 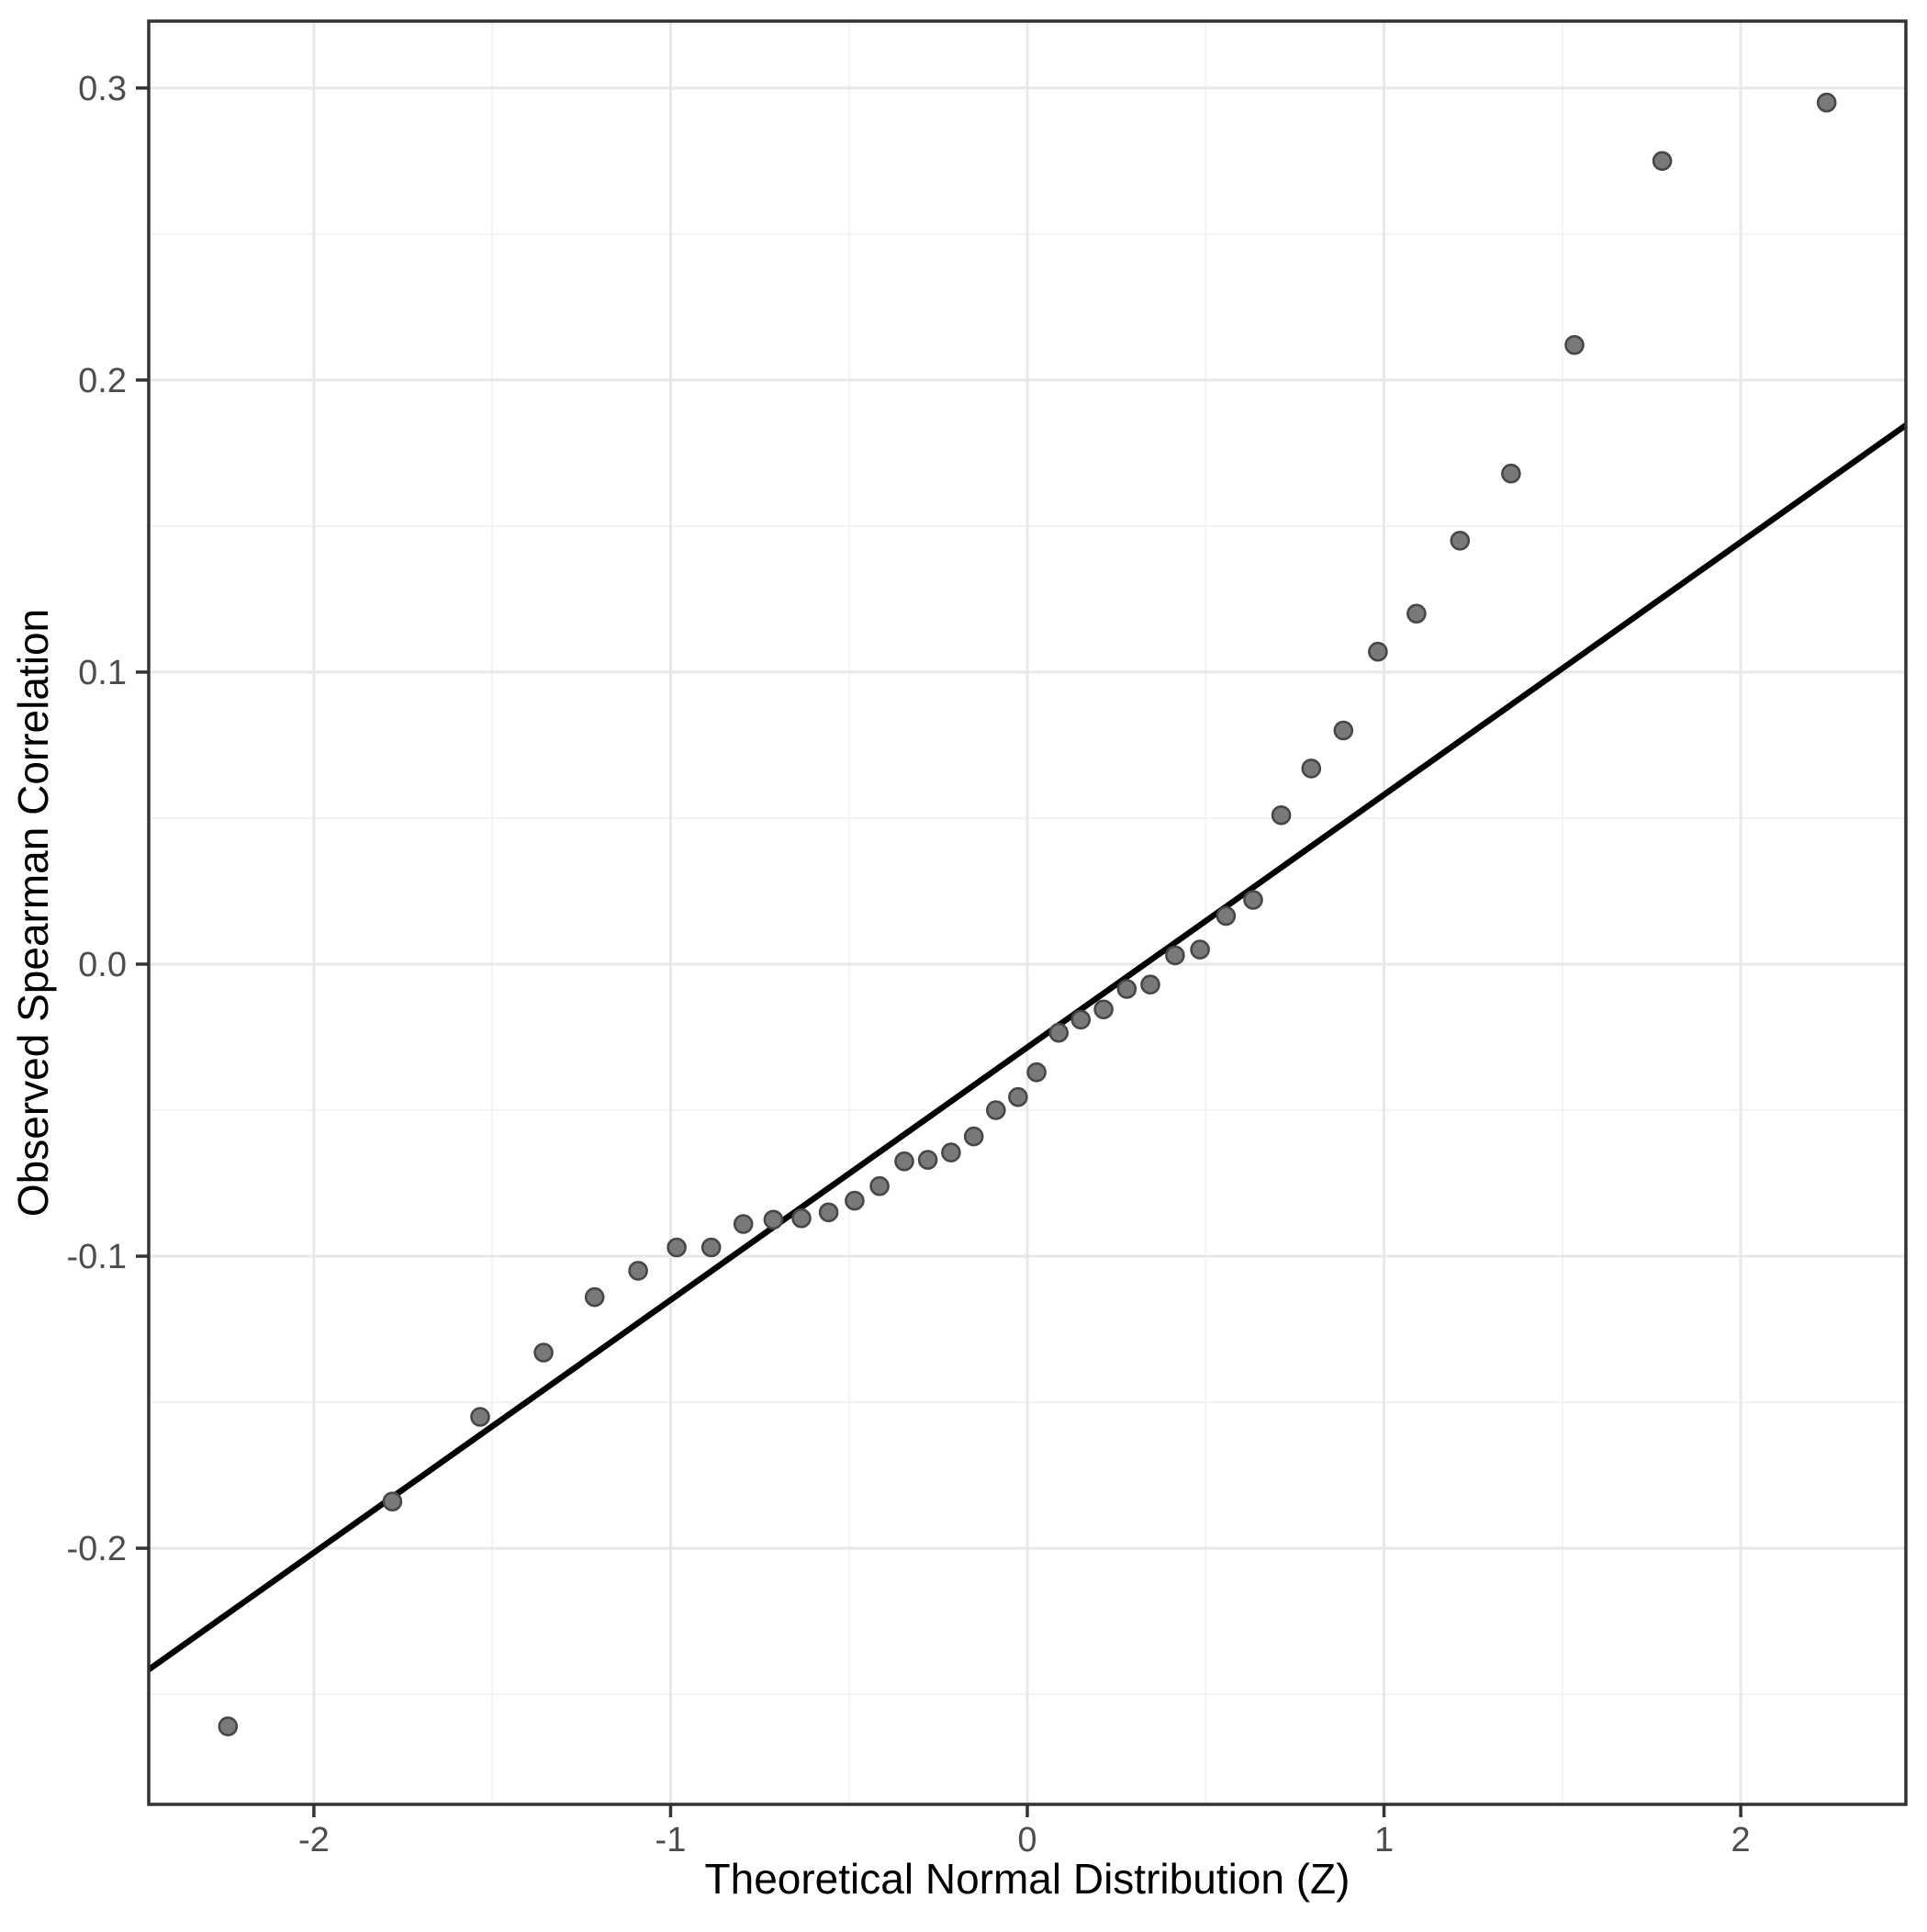 What do you see at coordinates (102, 89) in the screenshot?
I see `y-tick-label: 0.3` at bounding box center [102, 89].